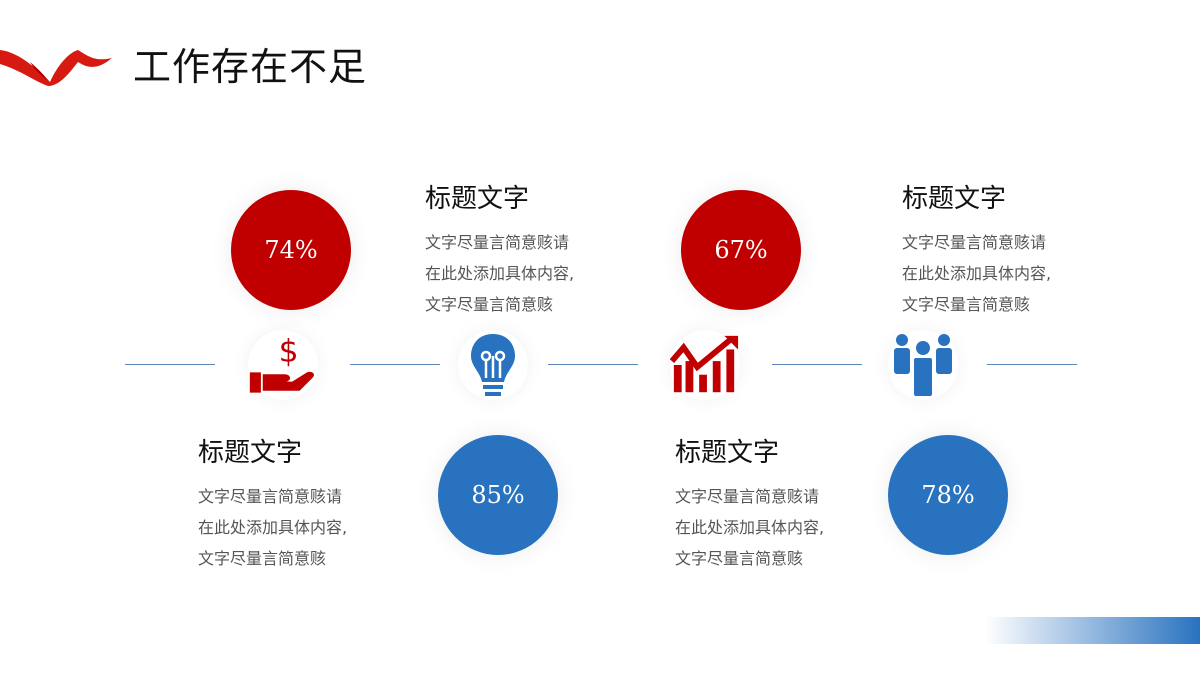 The height and width of the screenshot is (675, 1200). What do you see at coordinates (250, 67) in the screenshot?
I see `page-title: 工作存在不足` at bounding box center [250, 67].